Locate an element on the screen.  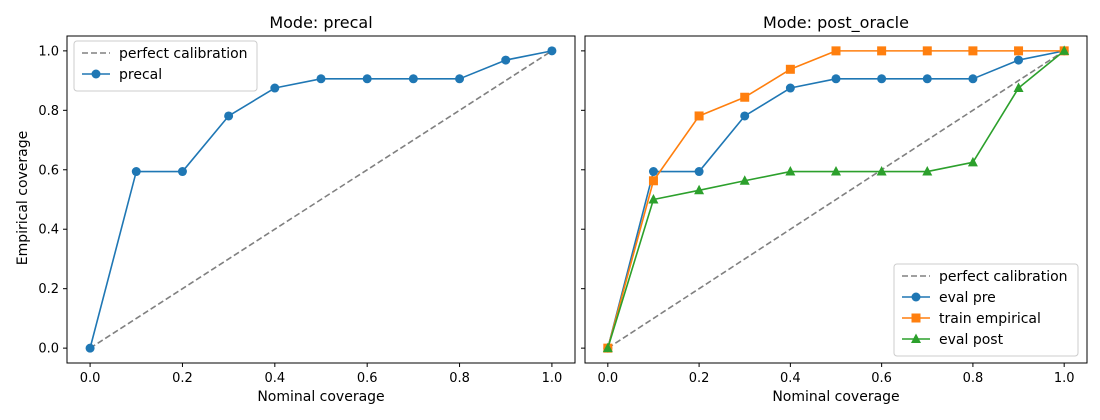
y-tick-label: 1.0 is located at coordinates (48, 51).